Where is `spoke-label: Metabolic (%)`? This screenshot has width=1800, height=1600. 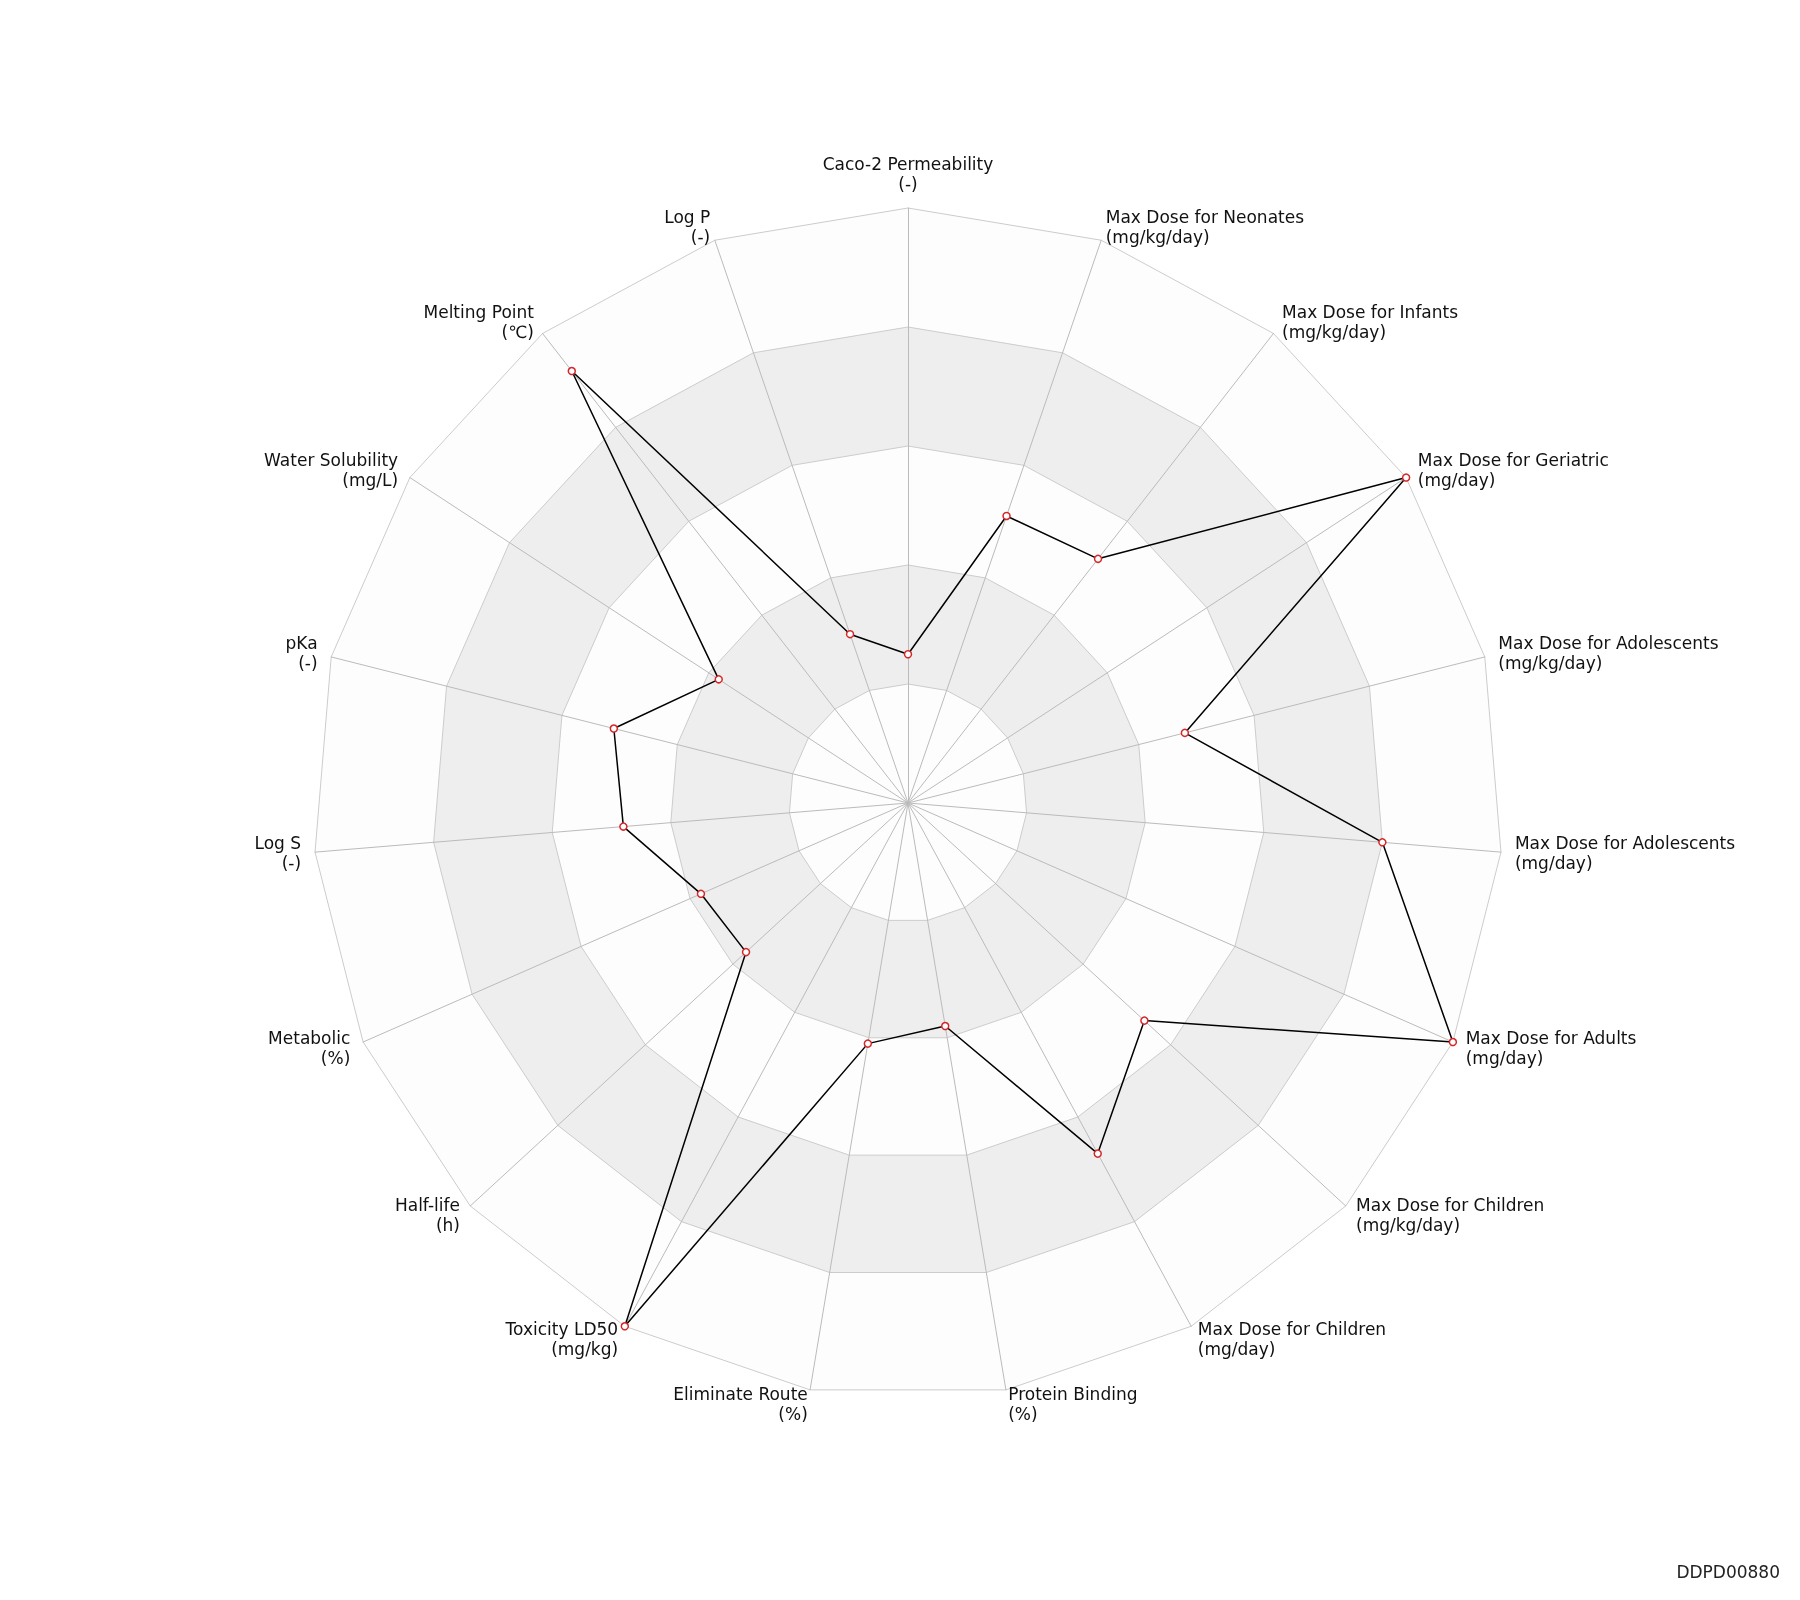
spoke-label: Metabolic (%) is located at coordinates (309, 1047).